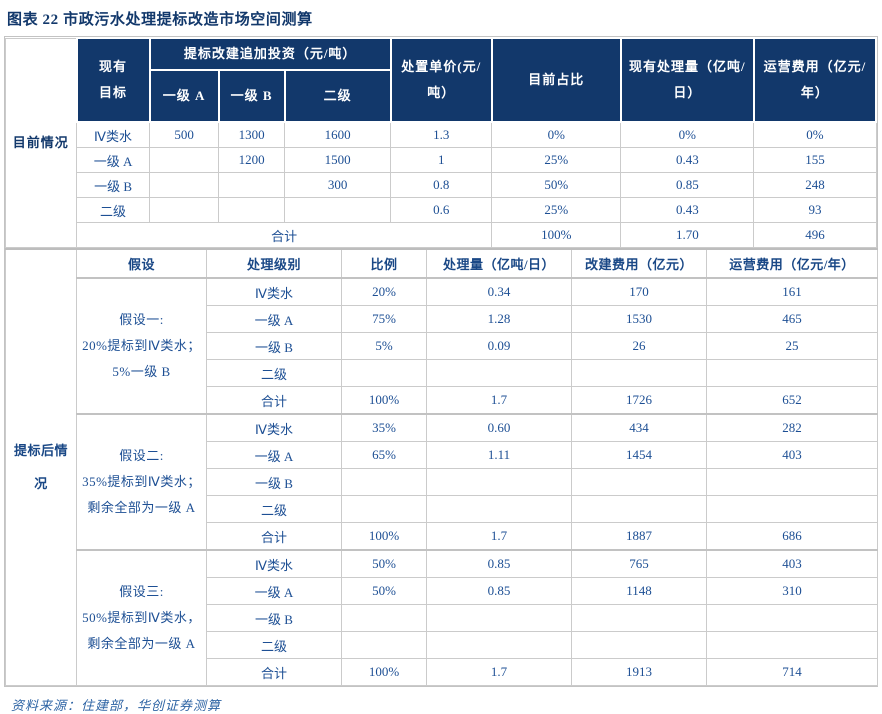  Describe the element at coordinates (815, 160) in the screenshot. I see `table-cell: 155` at that location.